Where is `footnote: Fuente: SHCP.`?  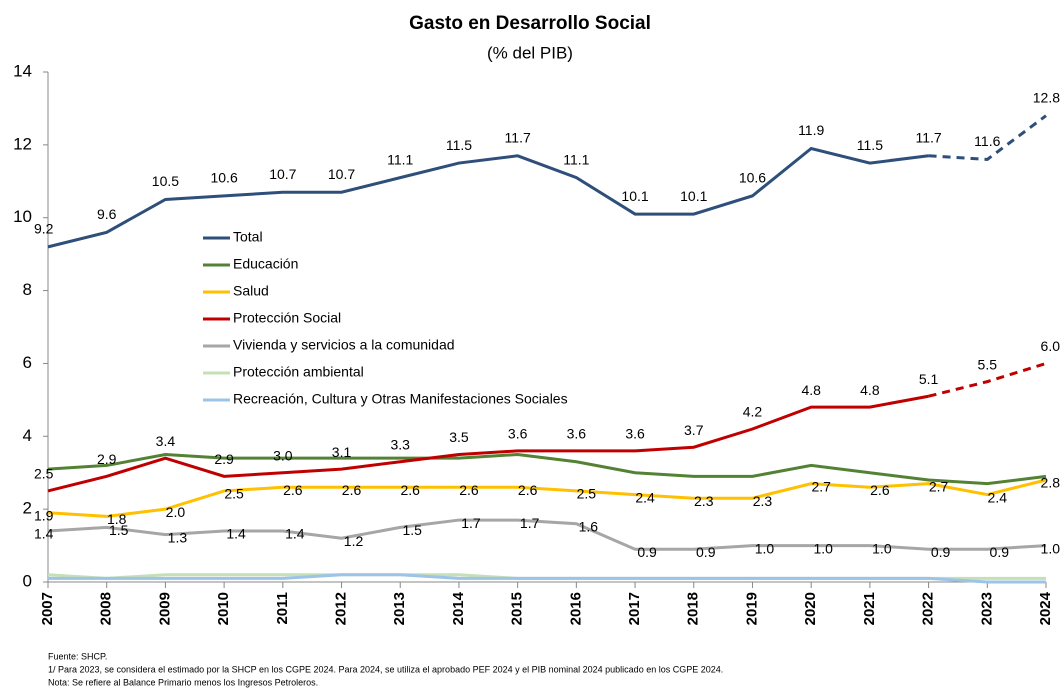
footnote: Fuente: SHCP. is located at coordinates (77, 656).